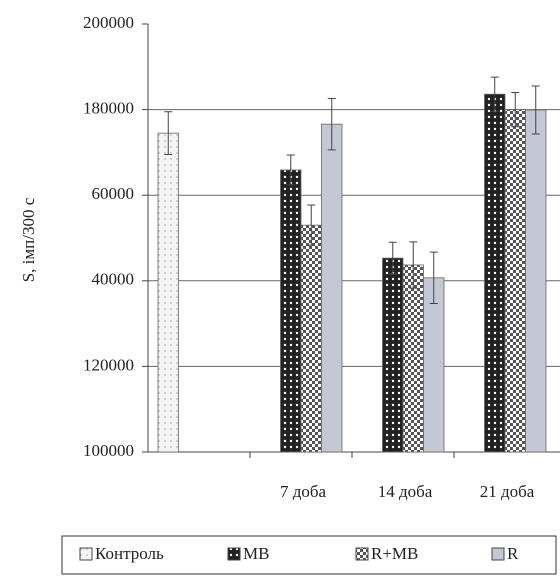  What do you see at coordinates (256, 553) in the screenshot?
I see `legend-label: МВ` at bounding box center [256, 553].